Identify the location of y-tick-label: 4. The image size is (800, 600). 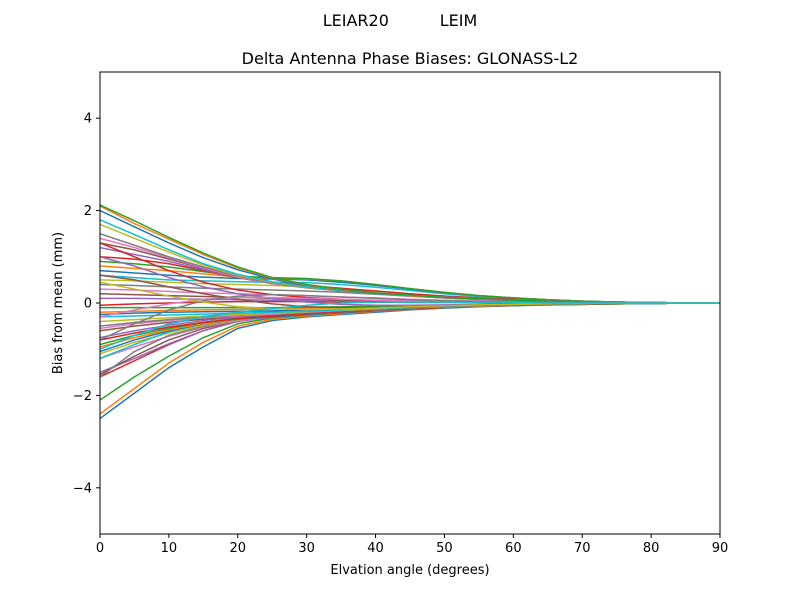
(88, 119).